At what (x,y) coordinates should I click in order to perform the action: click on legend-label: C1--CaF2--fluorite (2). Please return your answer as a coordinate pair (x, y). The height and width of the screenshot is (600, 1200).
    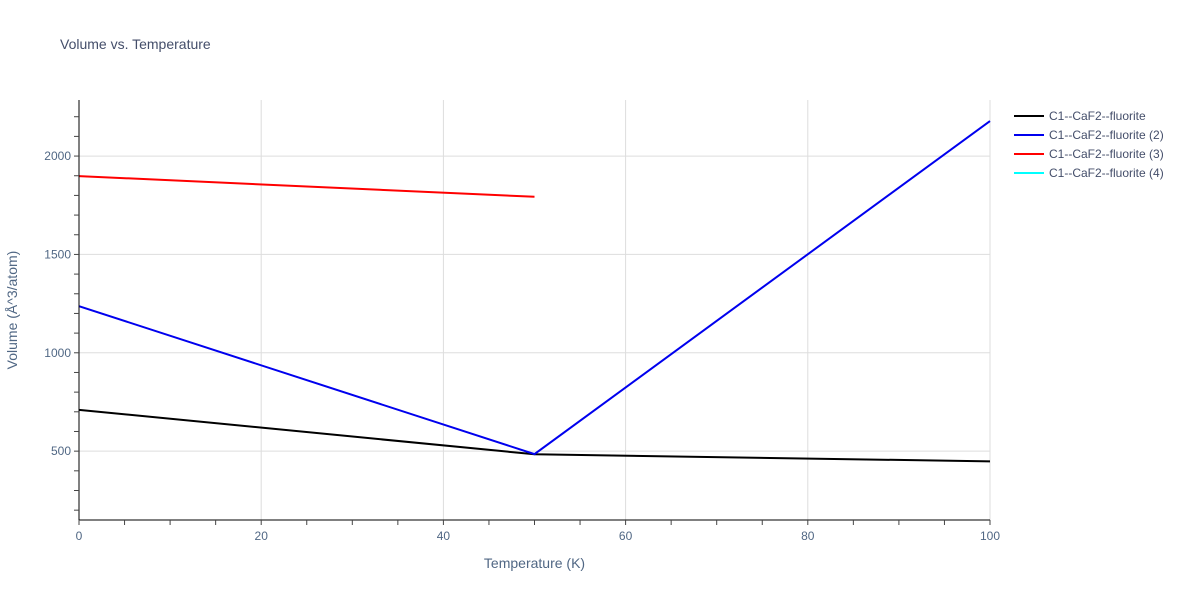
    Looking at the image, I should click on (1106, 134).